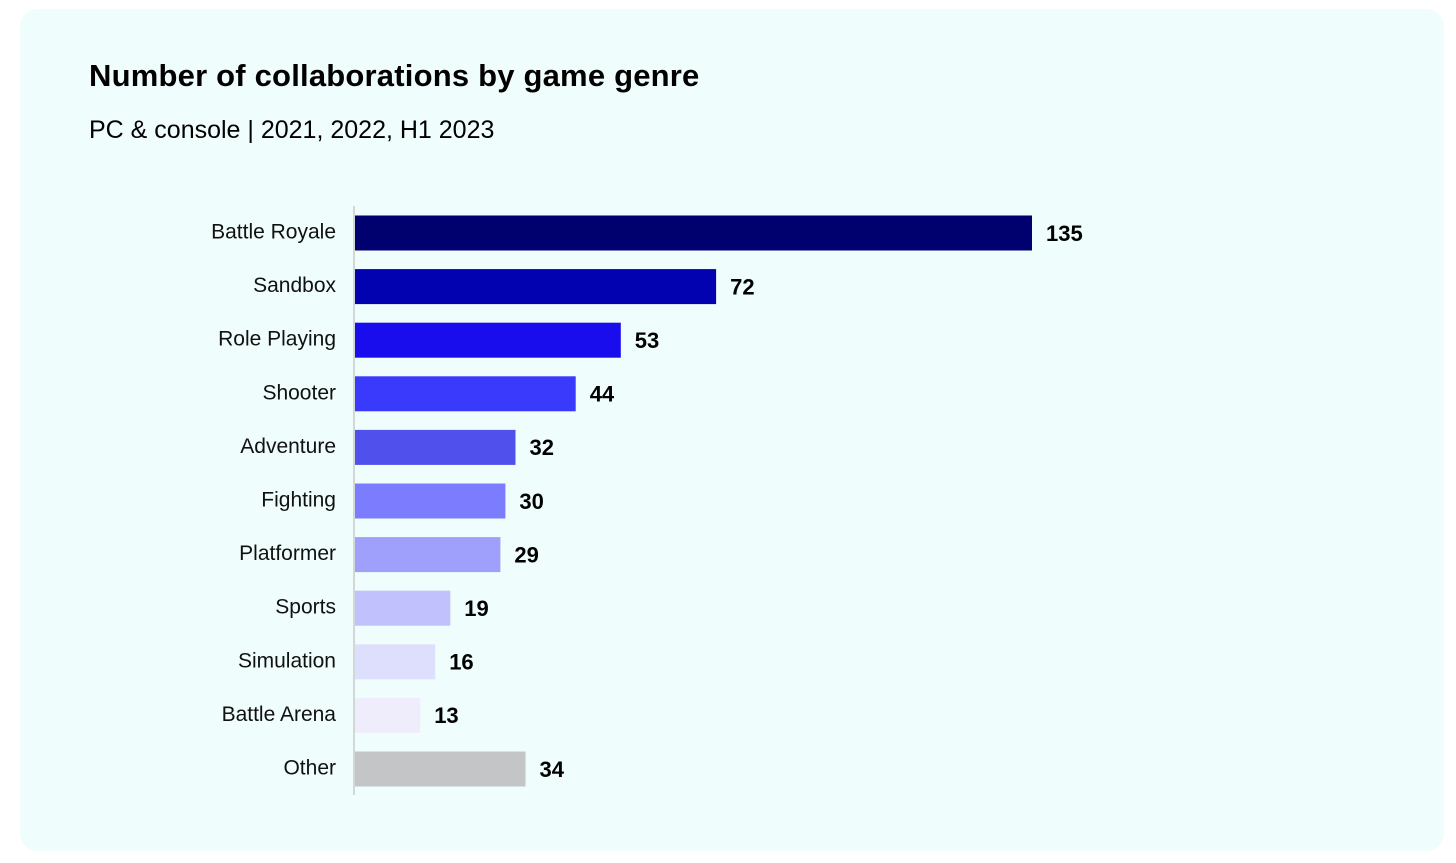  What do you see at coordinates (287, 660) in the screenshot?
I see `category-label-simulation: Simulation` at bounding box center [287, 660].